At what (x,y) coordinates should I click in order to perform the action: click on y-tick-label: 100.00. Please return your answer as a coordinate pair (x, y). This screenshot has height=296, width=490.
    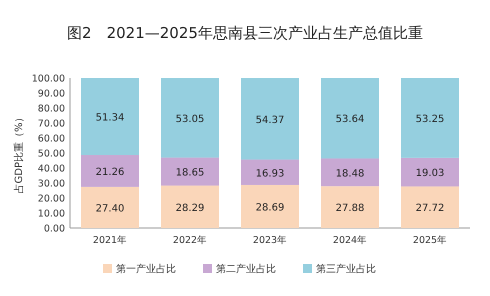
    Looking at the image, I should click on (48, 79).